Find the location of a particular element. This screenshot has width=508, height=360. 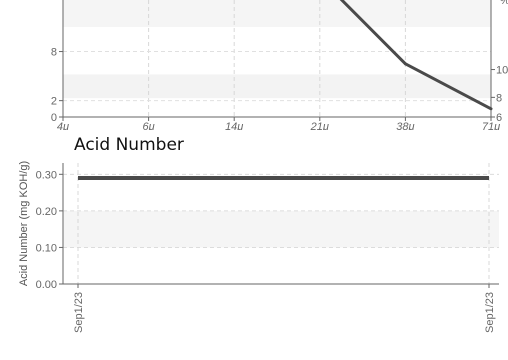

chart1-right-tick-label: 10 is located at coordinates (502, 71).